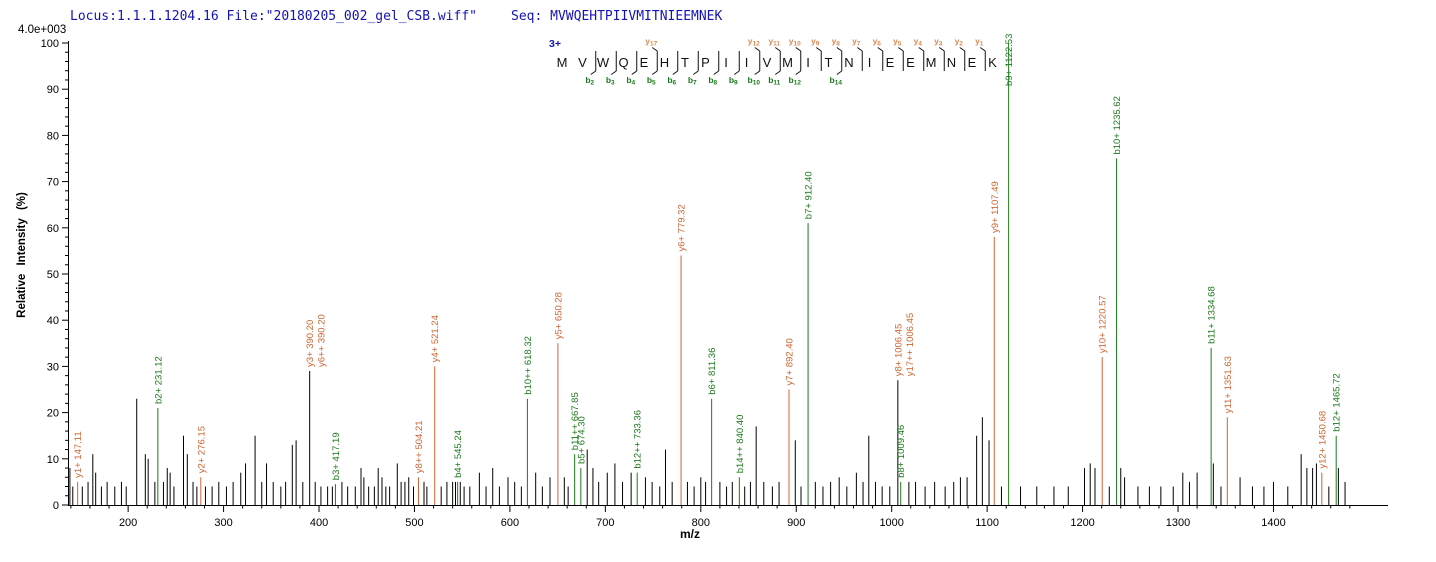 This screenshot has width=1436, height=562. What do you see at coordinates (1178, 523) in the screenshot?
I see `x-tick-label: 1300` at bounding box center [1178, 523].